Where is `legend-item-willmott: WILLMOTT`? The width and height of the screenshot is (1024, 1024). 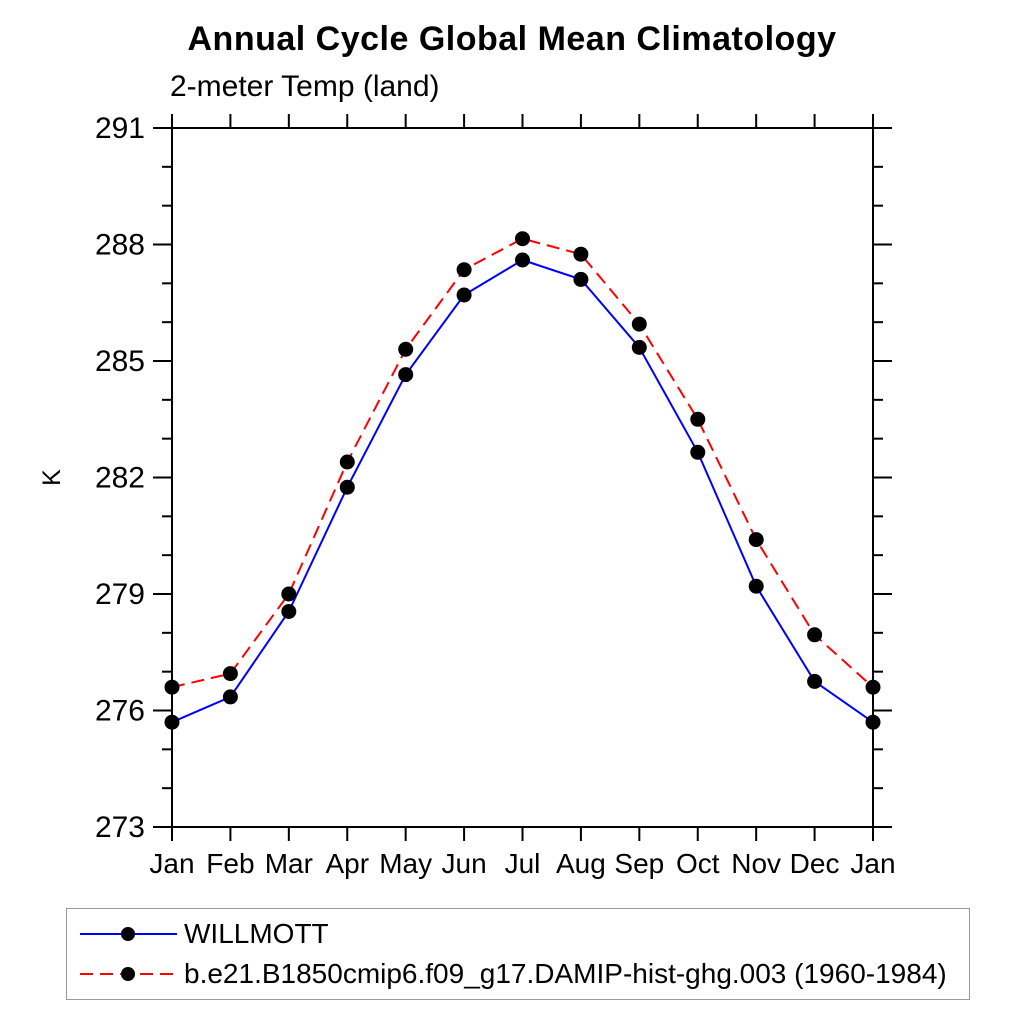 legend-item-willmott: WILLMOTT is located at coordinates (518, 934).